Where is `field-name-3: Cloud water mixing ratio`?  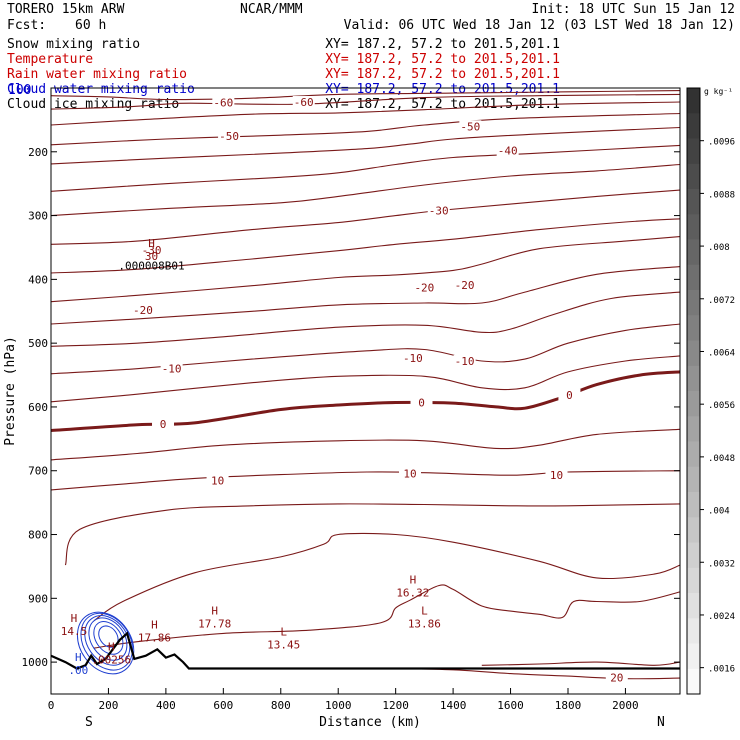 field-name-3: Cloud water mixing ratio is located at coordinates (101, 89).